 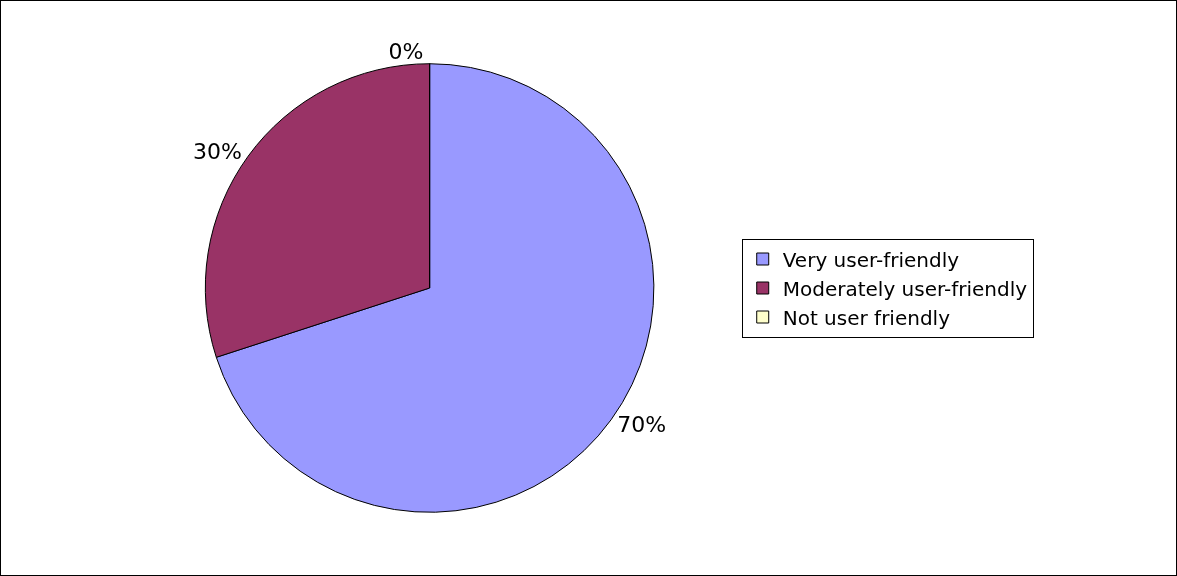 What do you see at coordinates (642, 424) in the screenshot?
I see `data-label: 70%` at bounding box center [642, 424].